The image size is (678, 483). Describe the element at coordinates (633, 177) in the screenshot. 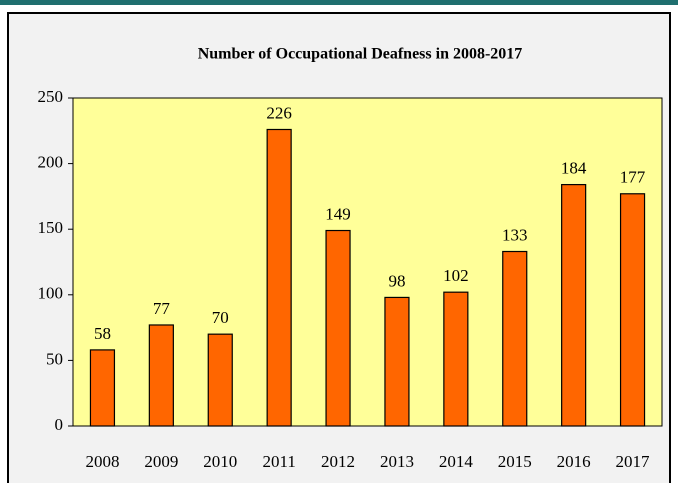

I see `value-label: 177` at that location.